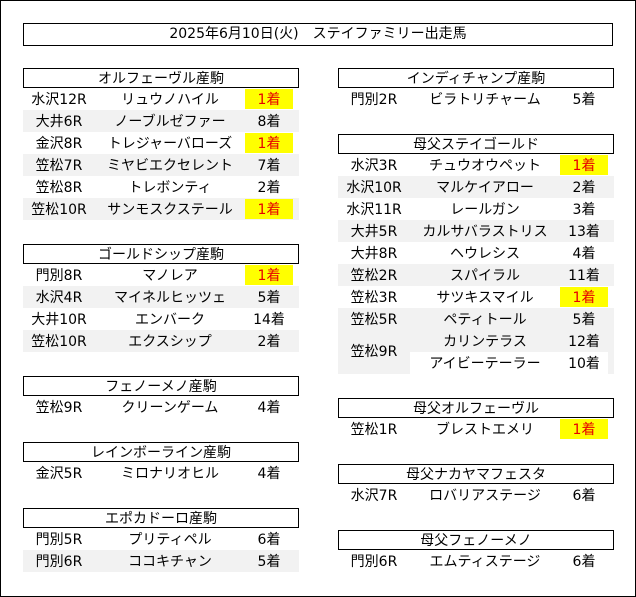  I want to click on race-row: 笠松9R クリーンゲーム 4着, so click(161, 407).